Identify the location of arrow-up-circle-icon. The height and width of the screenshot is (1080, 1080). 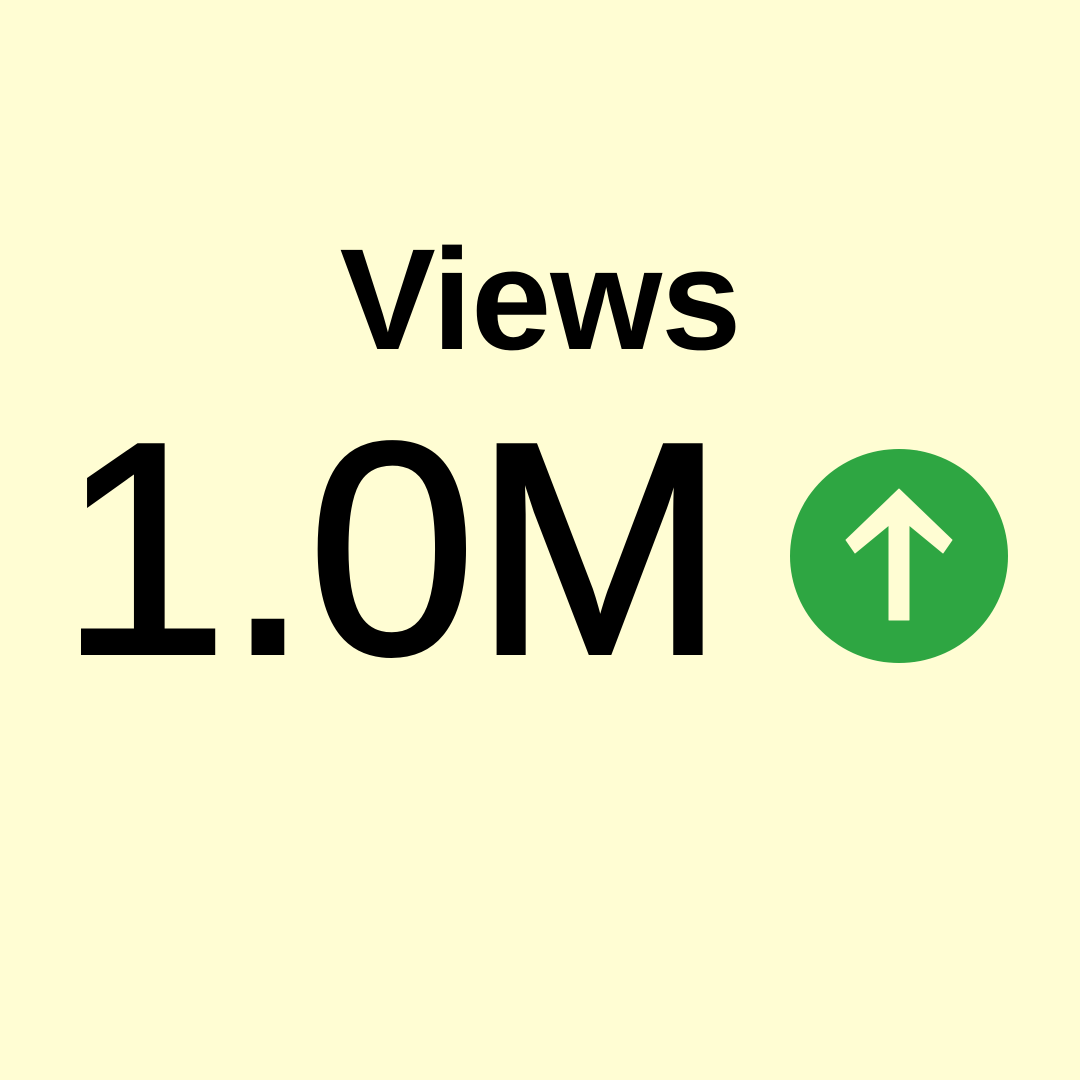
(899, 556).